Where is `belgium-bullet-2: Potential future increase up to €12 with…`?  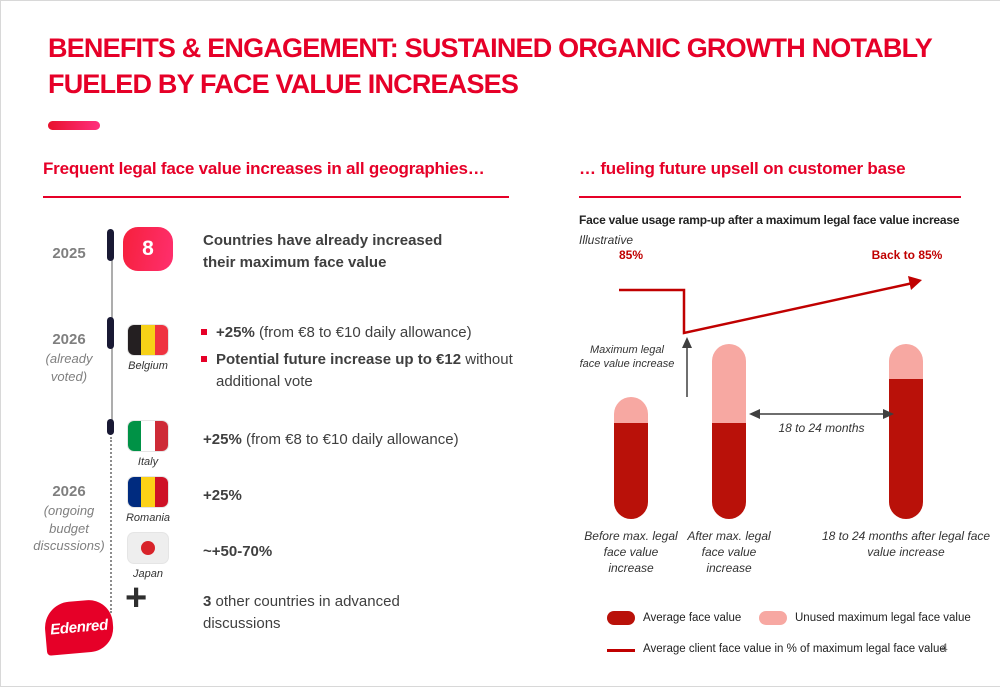
belgium-bullet-2: Potential future increase up to €12 with… is located at coordinates (367, 371).